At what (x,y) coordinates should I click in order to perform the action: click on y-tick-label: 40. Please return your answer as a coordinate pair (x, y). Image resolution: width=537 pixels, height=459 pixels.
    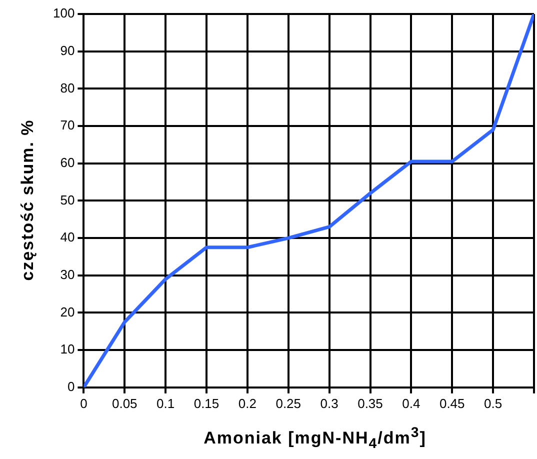
    Looking at the image, I should click on (67, 237).